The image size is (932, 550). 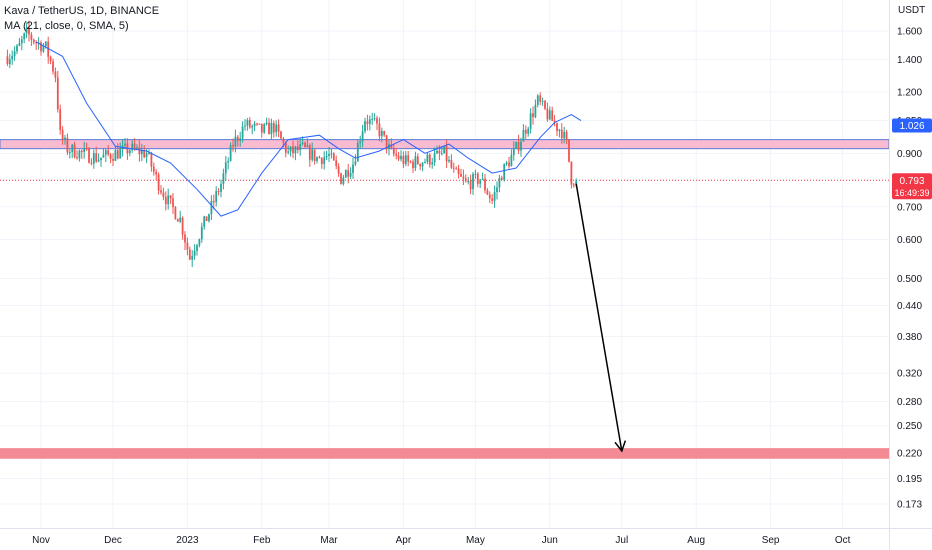 What do you see at coordinates (66, 26) in the screenshot?
I see `ma-legend: MA (21, close, 0, SMA, 5)` at bounding box center [66, 26].